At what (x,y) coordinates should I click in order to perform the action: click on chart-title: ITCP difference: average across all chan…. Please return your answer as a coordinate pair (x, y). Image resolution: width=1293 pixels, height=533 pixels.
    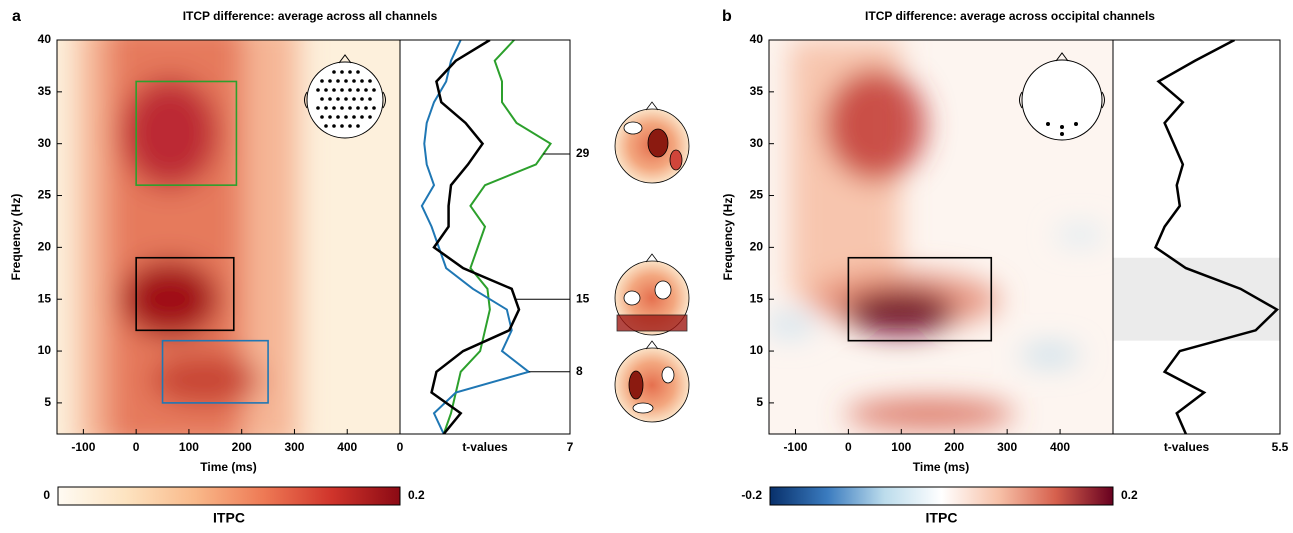
    Looking at the image, I should click on (310, 16).